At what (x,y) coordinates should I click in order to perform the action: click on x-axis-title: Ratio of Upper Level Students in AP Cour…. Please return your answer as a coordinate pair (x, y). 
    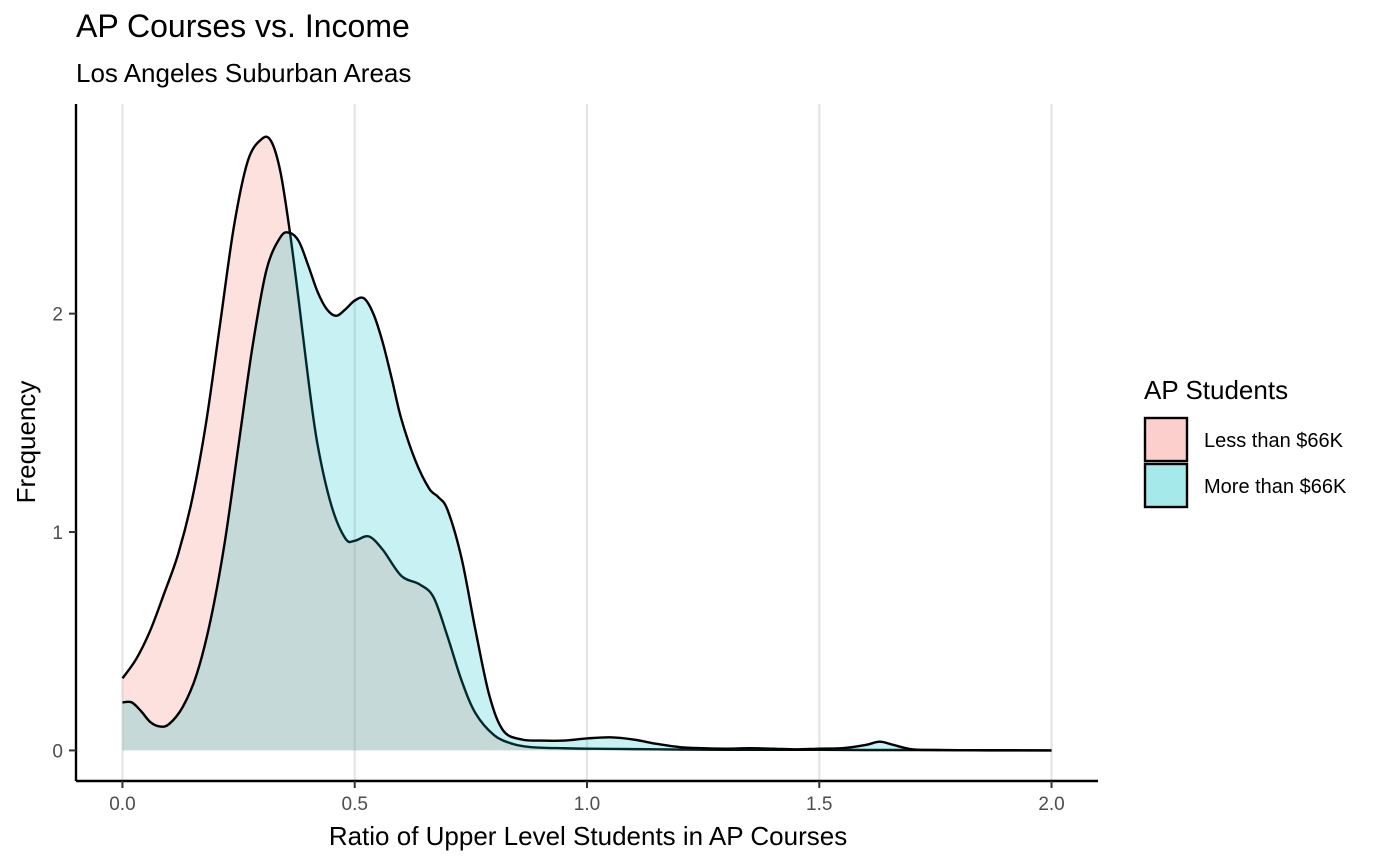
    Looking at the image, I should click on (588, 836).